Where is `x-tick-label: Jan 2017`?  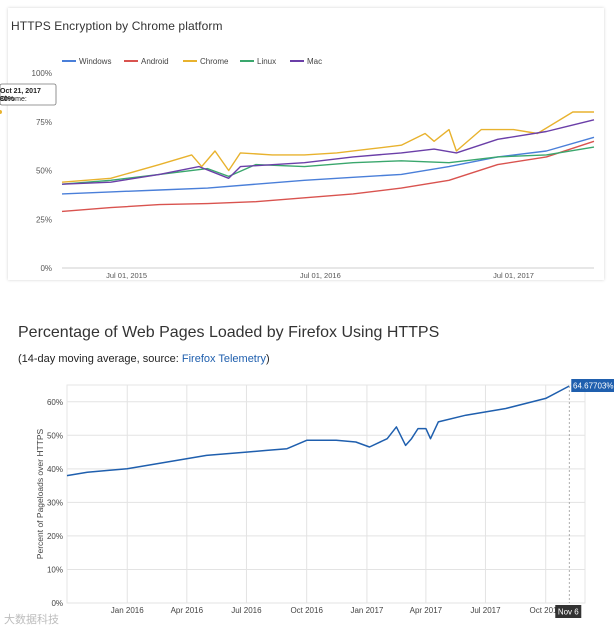 x-tick-label: Jan 2017 is located at coordinates (366, 610).